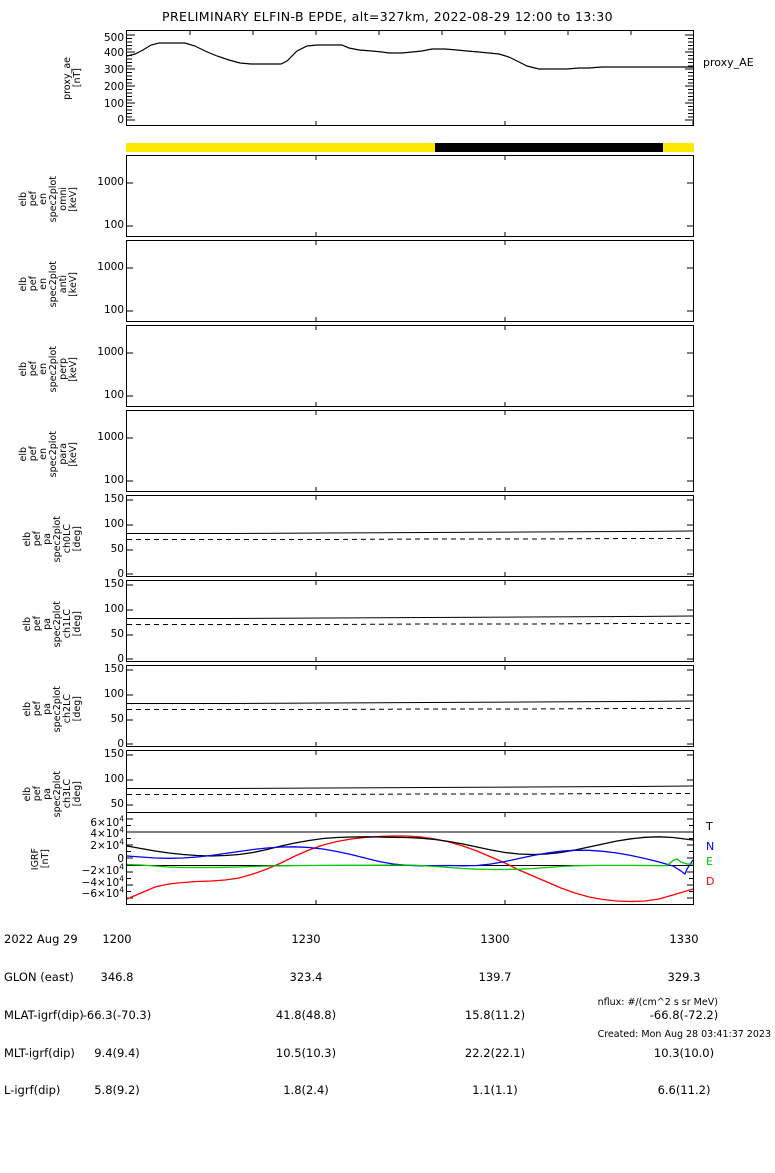 The width and height of the screenshot is (775, 1173). What do you see at coordinates (117, 634) in the screenshot?
I see `pa-spec-ch1lc-ytick-50: 50` at bounding box center [117, 634].